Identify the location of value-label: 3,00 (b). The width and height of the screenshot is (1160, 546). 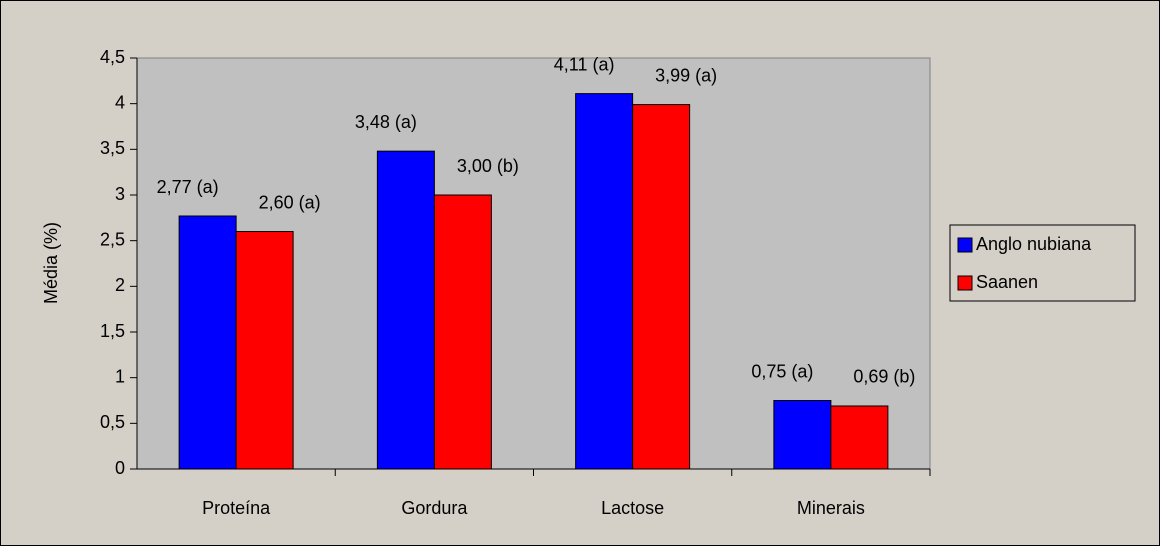
(488, 166).